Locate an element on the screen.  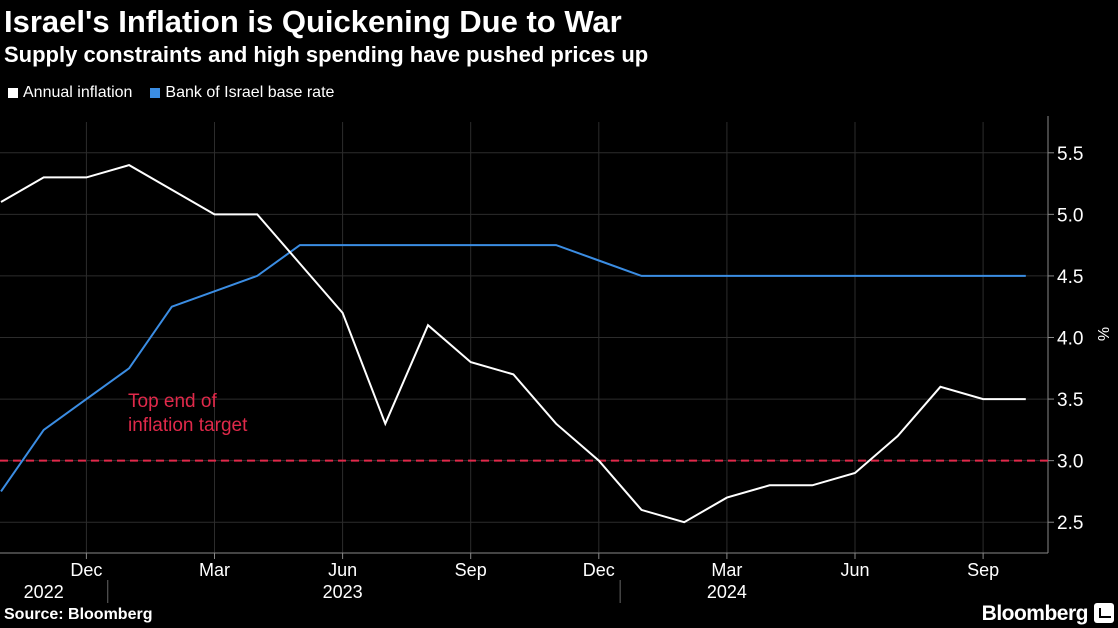
legend-item-annual-inflation: Annual inflation is located at coordinates (70, 93).